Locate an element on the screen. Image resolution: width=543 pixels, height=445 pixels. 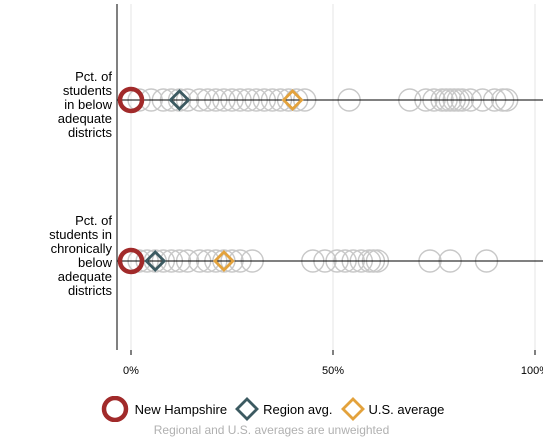
legend-item-new-hampshire: New Hampshire is located at coordinates (163, 409).